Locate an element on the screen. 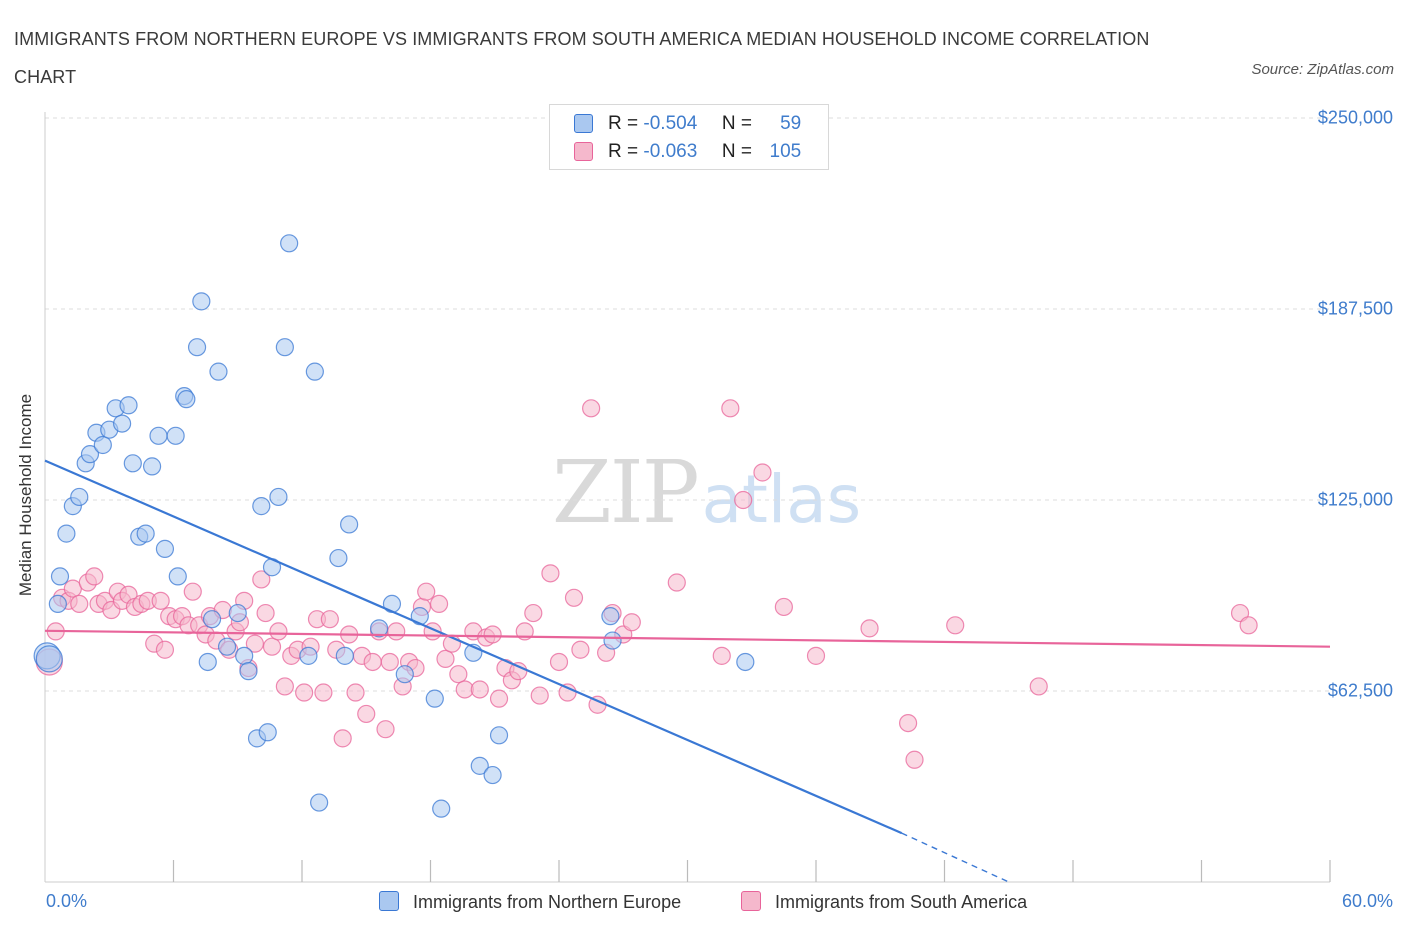  legend-n-value-blue: 59 is located at coordinates (791, 123).